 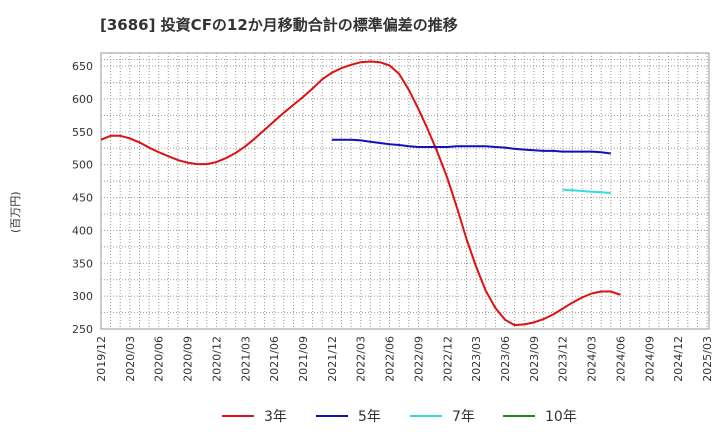 What do you see at coordinates (592, 359) in the screenshot?
I see `x-tick-label: 2024/03` at bounding box center [592, 359].